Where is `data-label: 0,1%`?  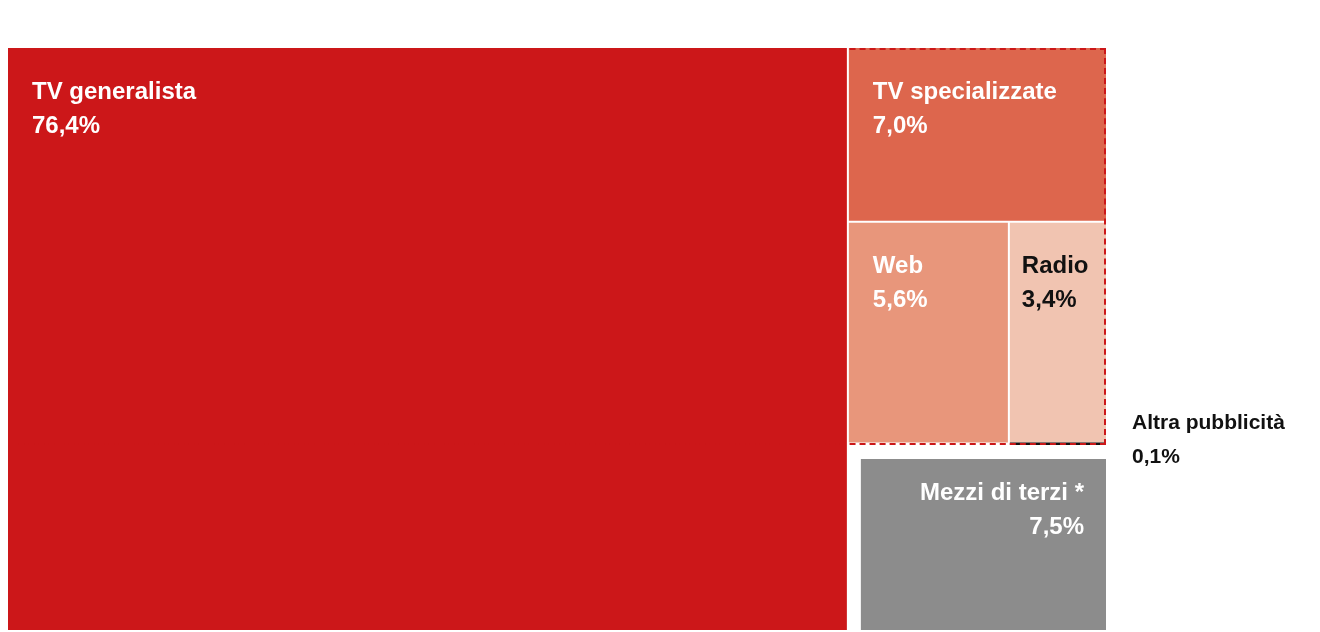
data-label: 0,1% is located at coordinates (1156, 455).